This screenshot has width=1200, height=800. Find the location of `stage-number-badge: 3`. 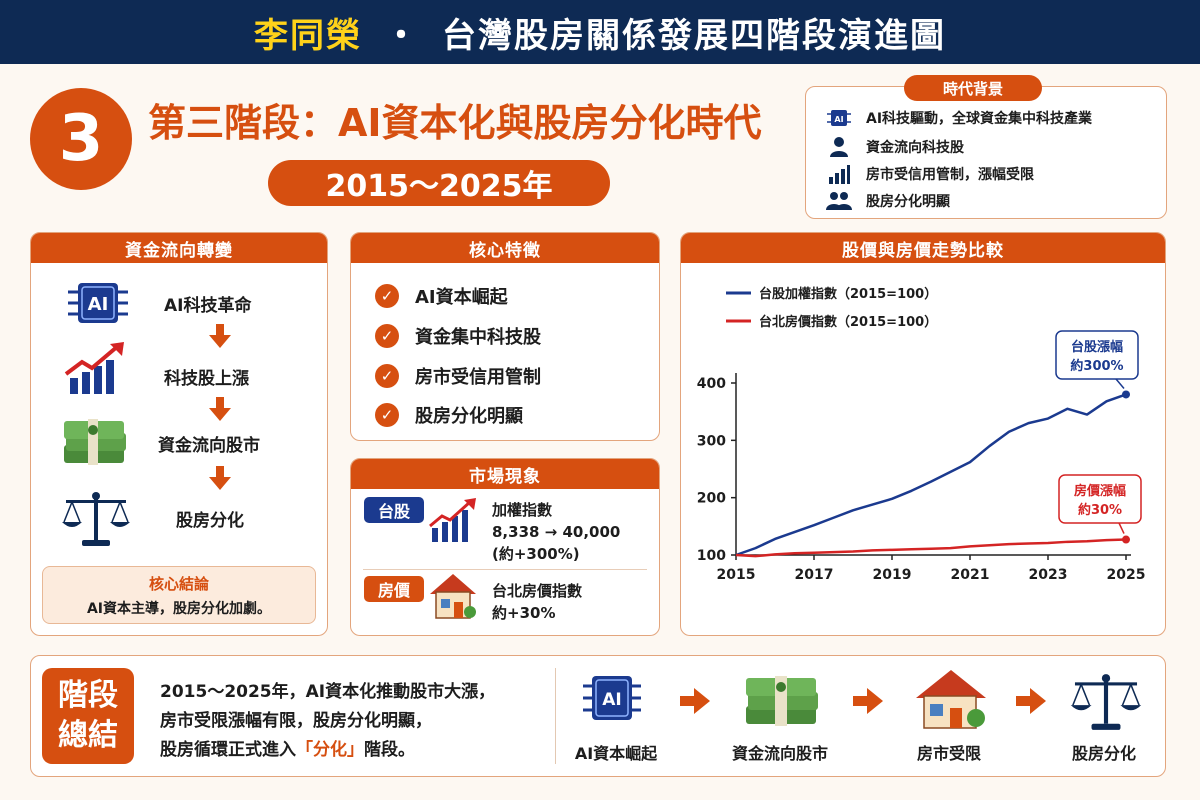

stage-number-badge: 3 is located at coordinates (81, 139).